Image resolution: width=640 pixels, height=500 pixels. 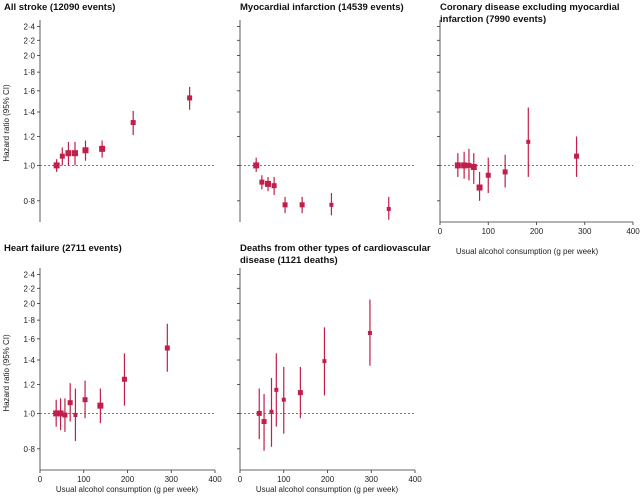 What do you see at coordinates (289, 260) in the screenshot?
I see `panel-title-line-2: disease (1121 deaths)` at bounding box center [289, 260].